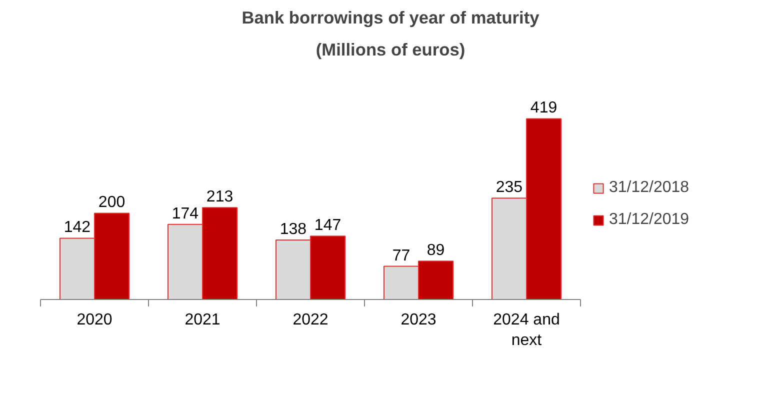 The width and height of the screenshot is (760, 419). I want to click on data-label: 89, so click(435, 251).